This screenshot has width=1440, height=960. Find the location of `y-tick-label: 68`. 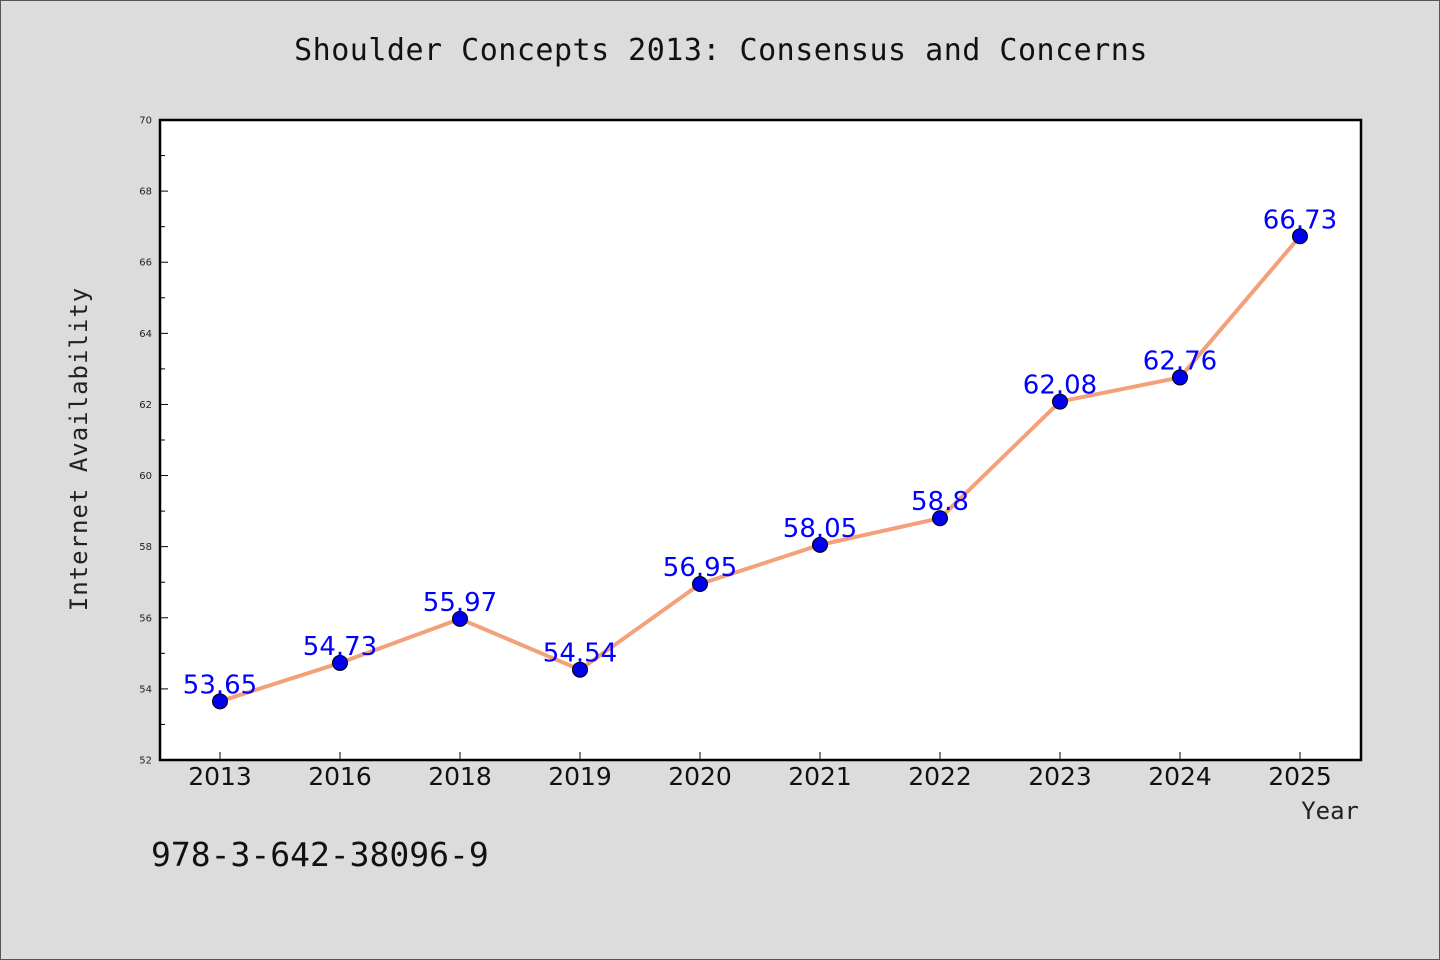

y-tick-label: 68 is located at coordinates (145, 192).